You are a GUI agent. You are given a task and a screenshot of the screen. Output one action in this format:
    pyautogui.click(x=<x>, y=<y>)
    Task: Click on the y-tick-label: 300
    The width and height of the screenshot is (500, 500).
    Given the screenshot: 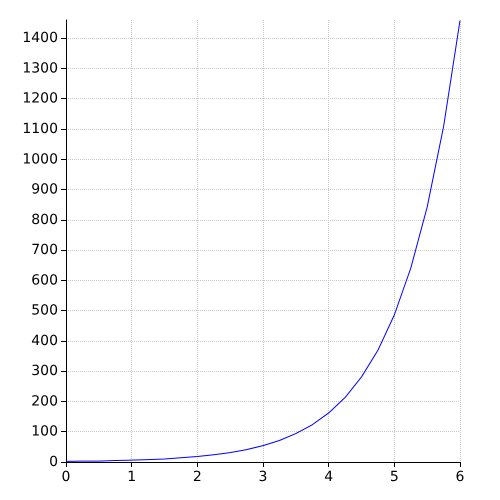 What is the action you would take?
    pyautogui.click(x=44, y=371)
    